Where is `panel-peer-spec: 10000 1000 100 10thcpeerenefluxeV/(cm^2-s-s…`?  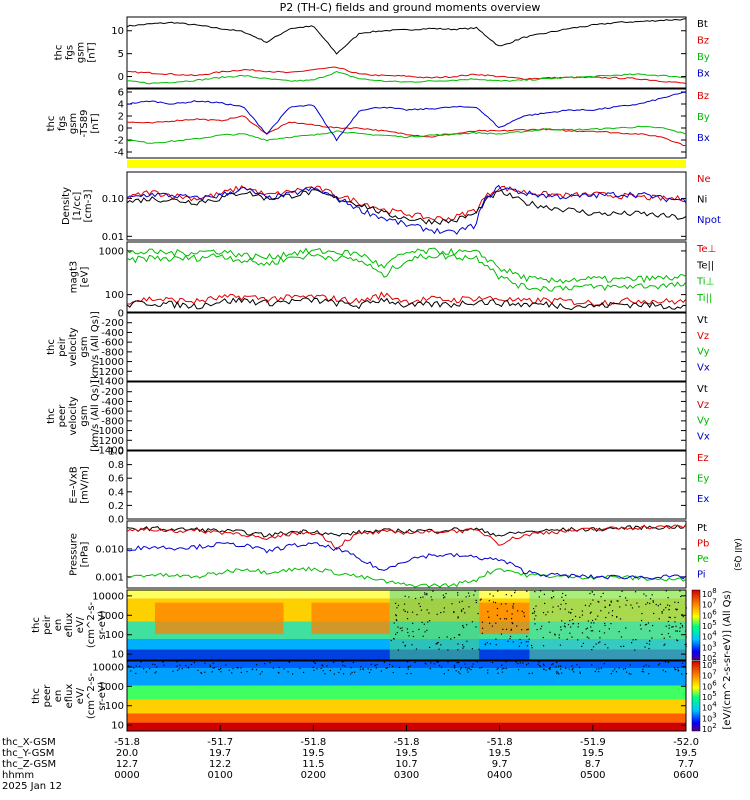 panel-peer-spec: 10000 1000 100 10thcpeerenefluxeV/(cm^2-s-s… is located at coordinates (359, 696).